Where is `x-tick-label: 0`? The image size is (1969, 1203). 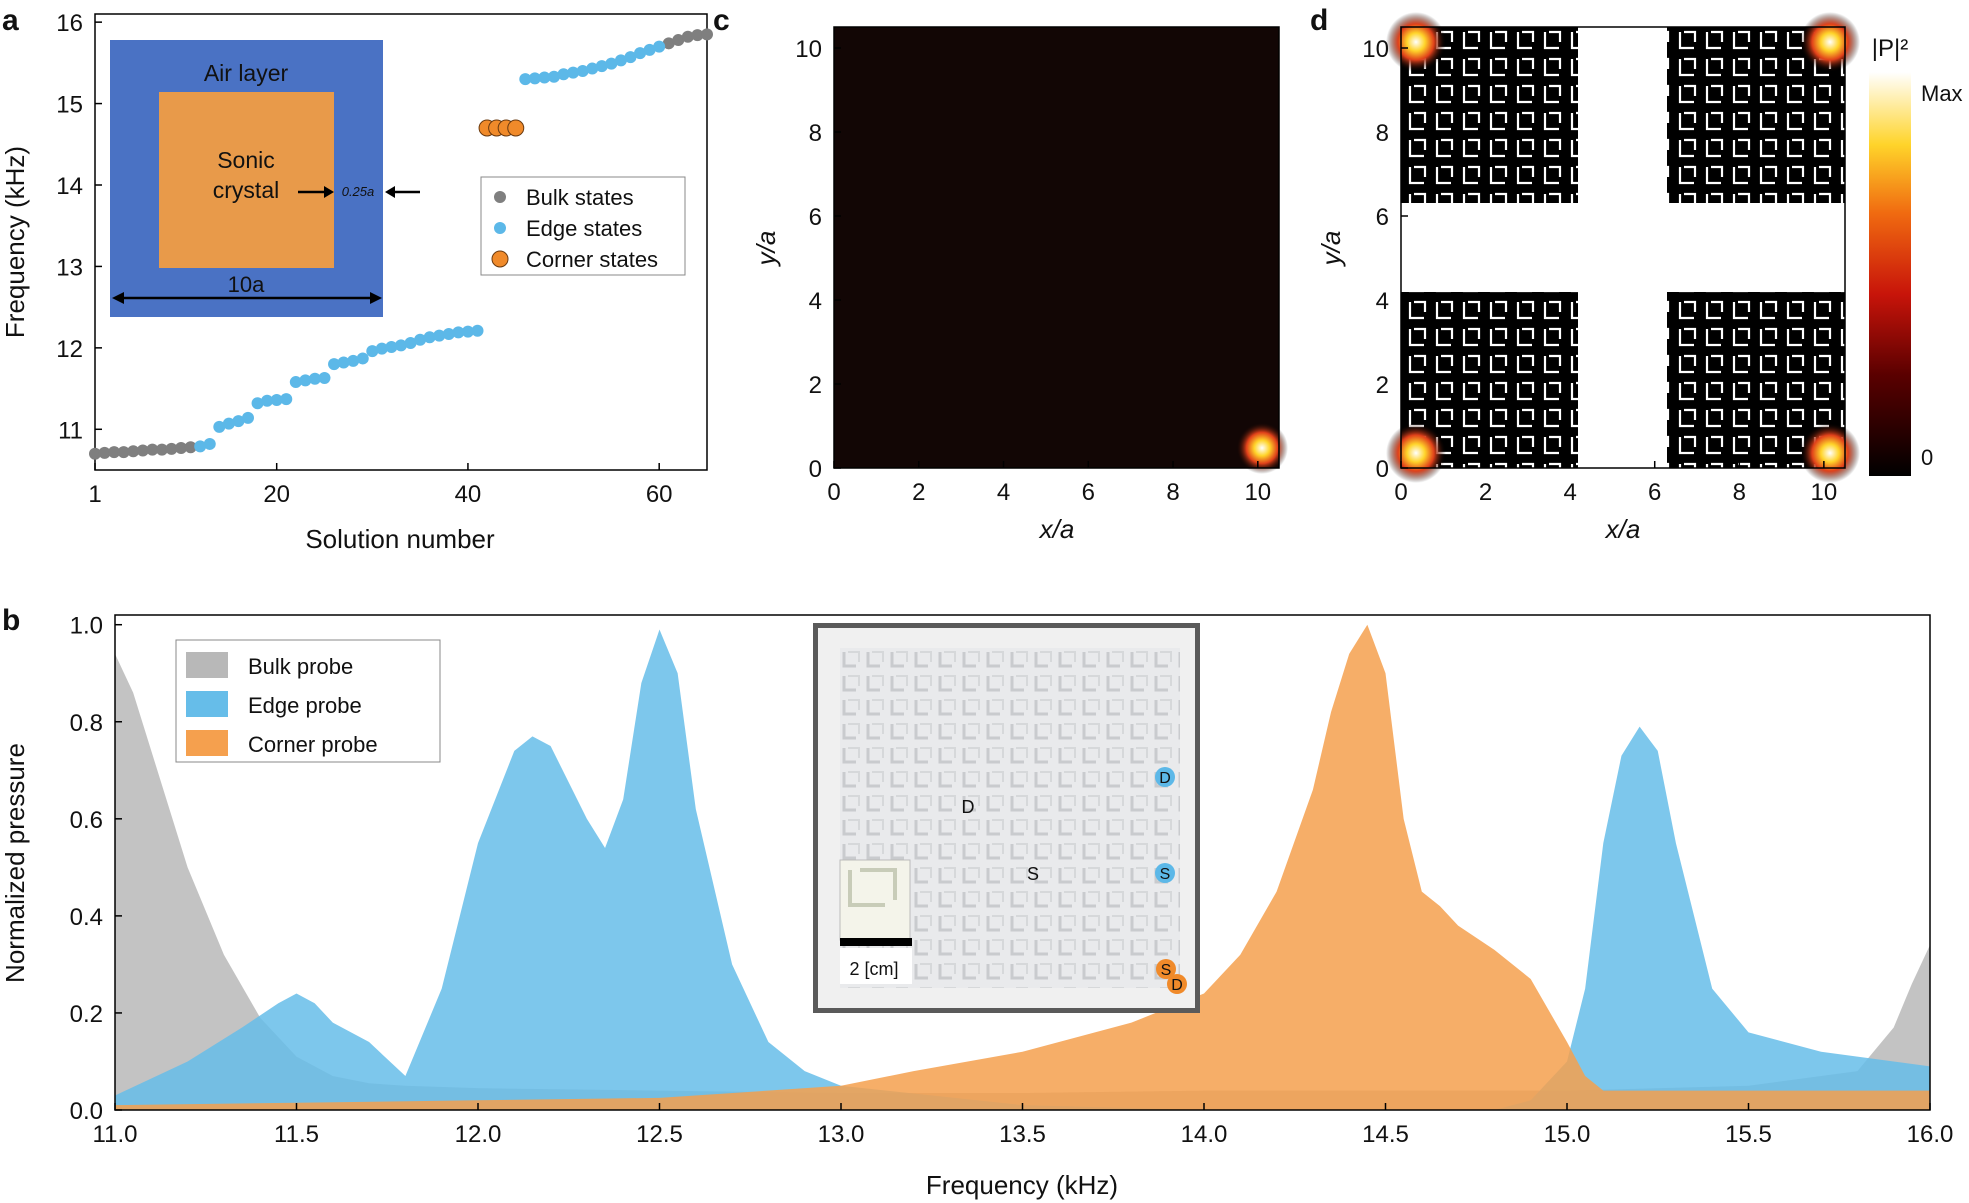 x-tick-label: 0 is located at coordinates (833, 492).